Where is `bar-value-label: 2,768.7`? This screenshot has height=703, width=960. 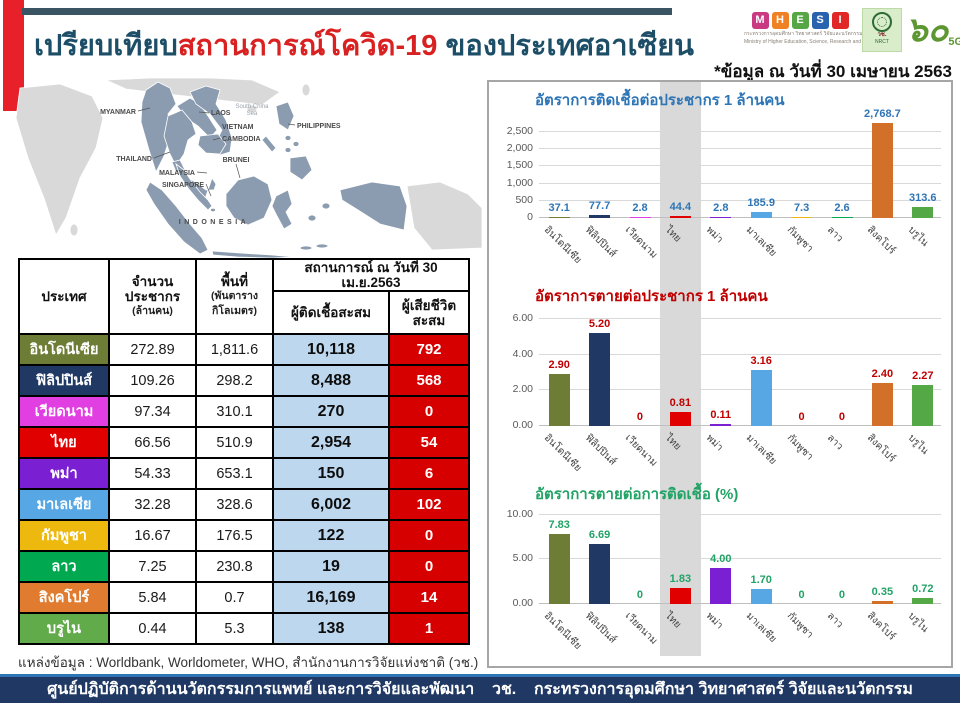 bar-value-label: 2,768.7 is located at coordinates (882, 113).